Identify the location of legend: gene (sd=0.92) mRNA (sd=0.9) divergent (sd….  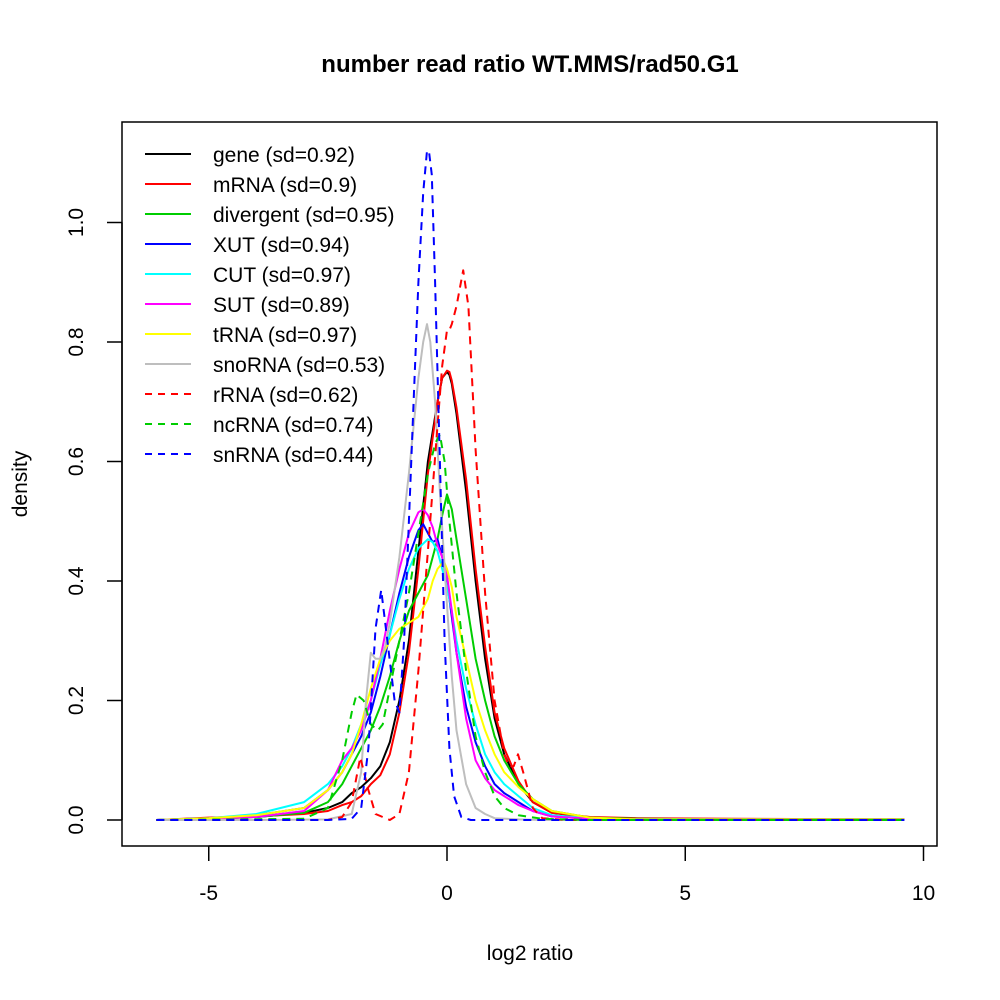
(270, 305).